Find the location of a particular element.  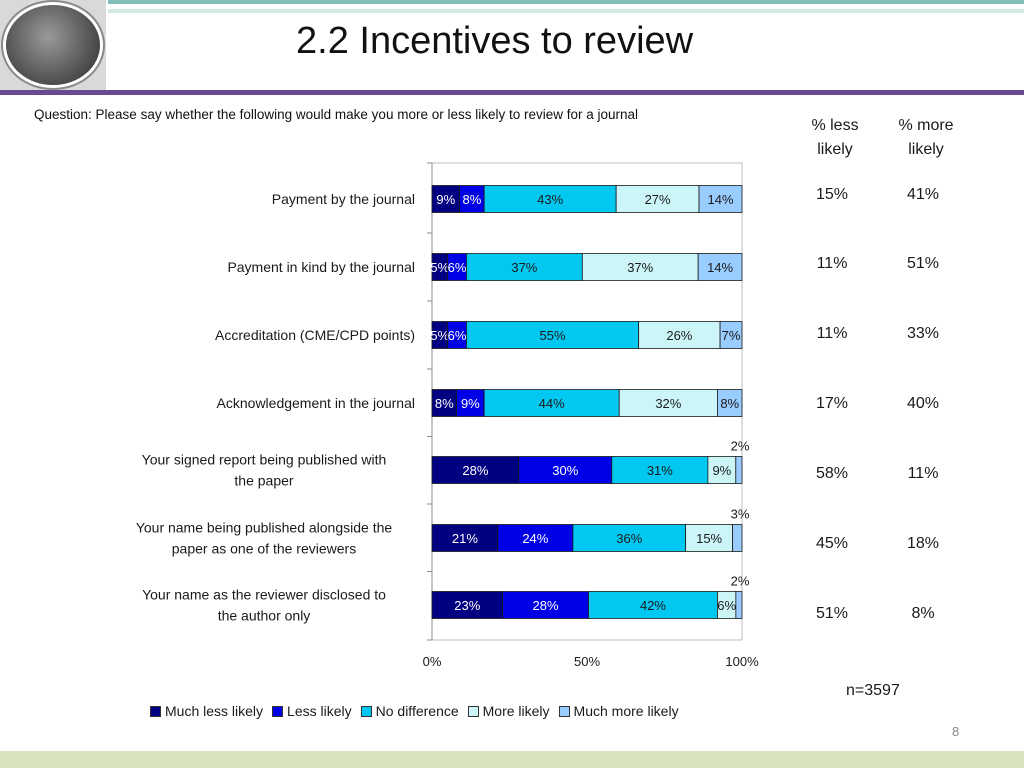

data-label: 30% is located at coordinates (565, 470).